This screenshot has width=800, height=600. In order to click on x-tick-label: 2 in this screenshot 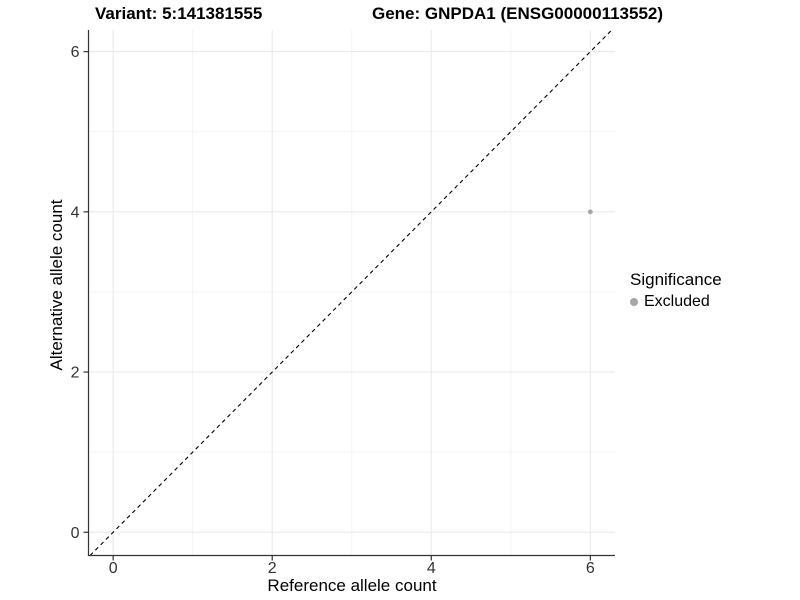, I will do `click(272, 568)`.